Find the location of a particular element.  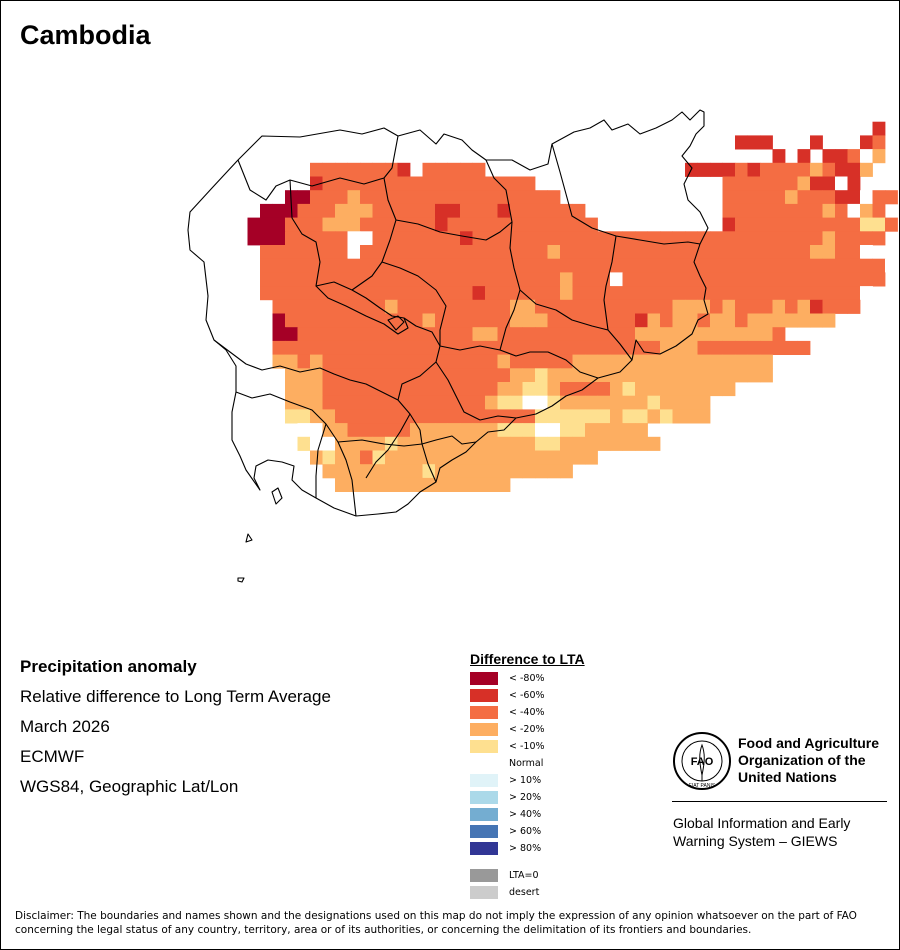

province-boundary is located at coordinates (305, 233).